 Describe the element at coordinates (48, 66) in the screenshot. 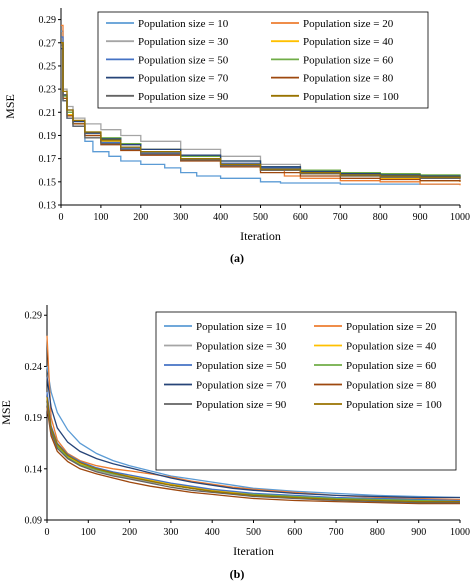

I see `y-tick-label: 0.25` at that location.